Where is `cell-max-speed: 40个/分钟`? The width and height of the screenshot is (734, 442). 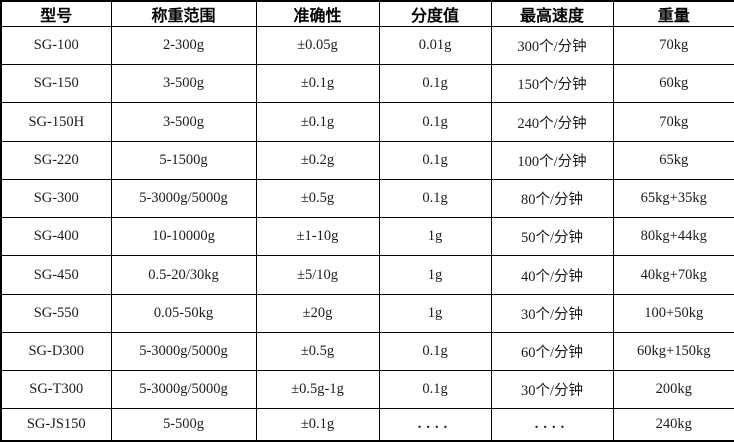 cell-max-speed: 40个/分钟 is located at coordinates (552, 275).